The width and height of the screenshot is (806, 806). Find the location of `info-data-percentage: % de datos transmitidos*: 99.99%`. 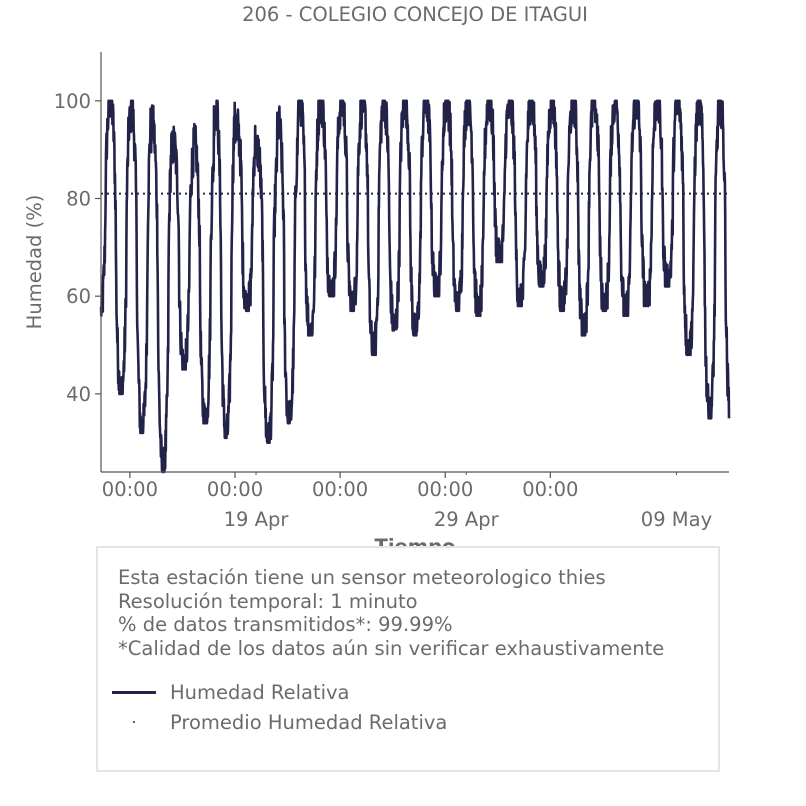

info-data-percentage: % de datos transmitidos*: 99.99% is located at coordinates (285, 624).